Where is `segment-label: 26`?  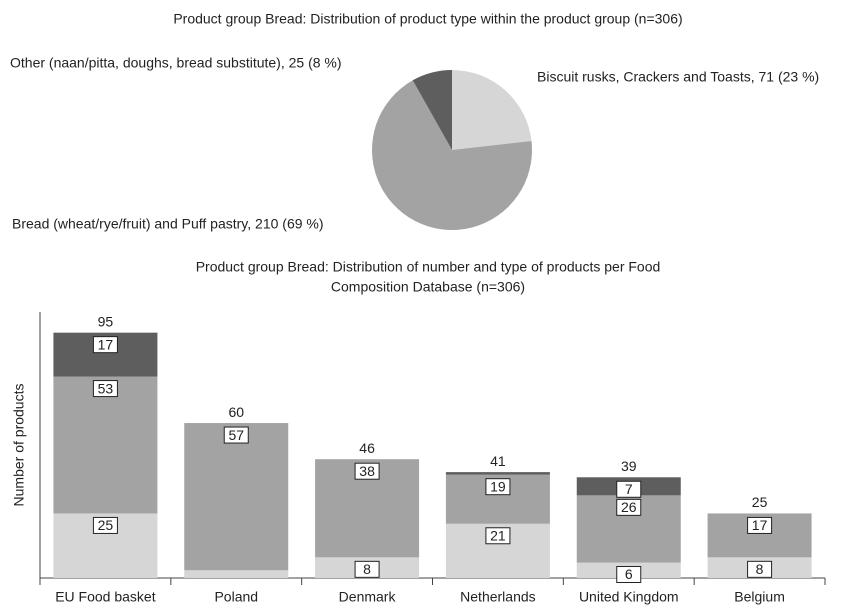 segment-label: 26 is located at coordinates (629, 507).